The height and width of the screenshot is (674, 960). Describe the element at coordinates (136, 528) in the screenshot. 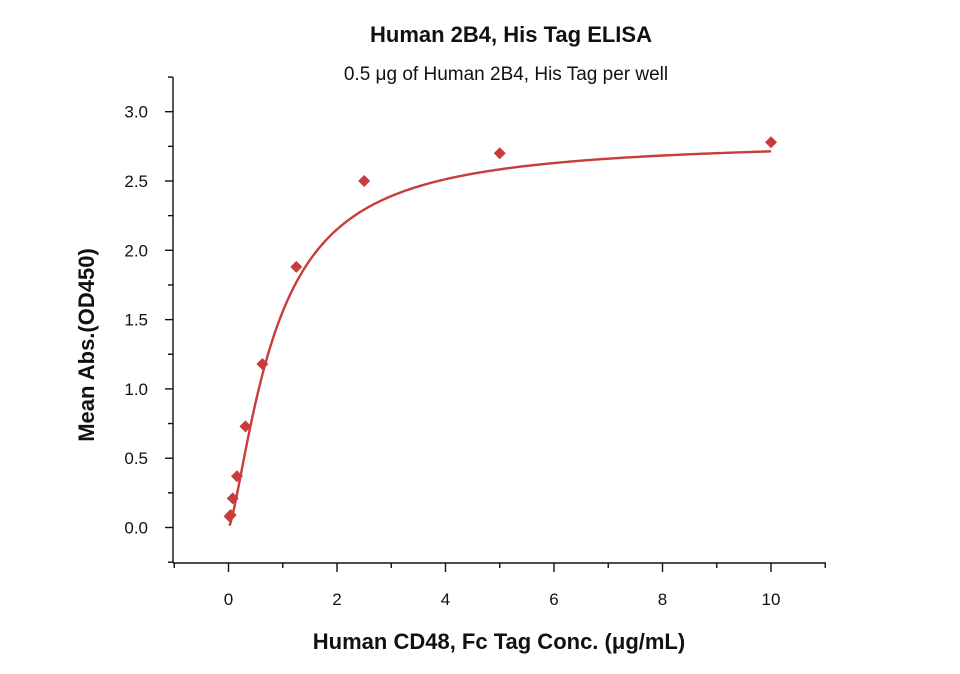

I see `y-tick-label: 0.0` at that location.